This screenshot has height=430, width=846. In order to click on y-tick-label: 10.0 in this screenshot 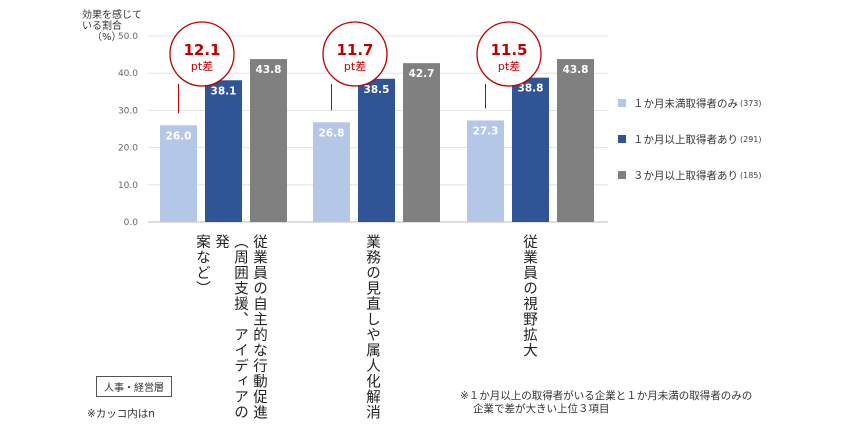, I will do `click(128, 186)`.